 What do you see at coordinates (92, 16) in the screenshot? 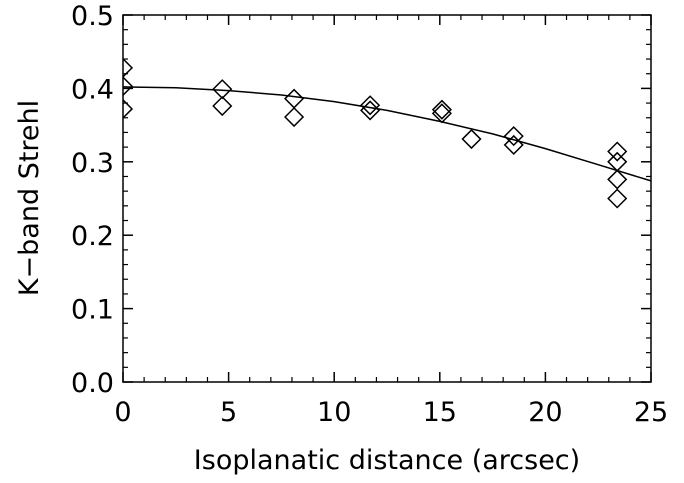
I see `y-tick-label: 0.5` at bounding box center [92, 16].